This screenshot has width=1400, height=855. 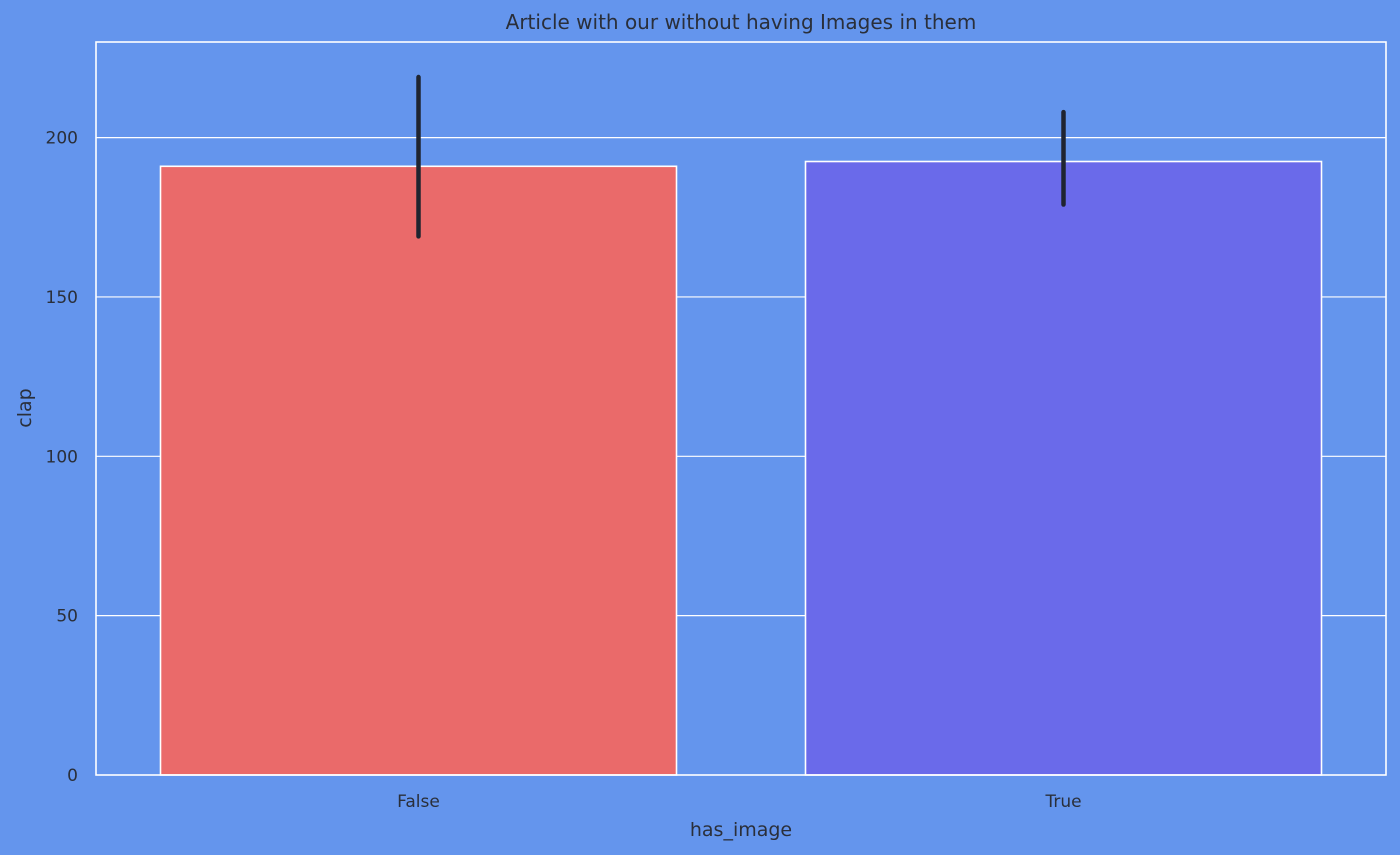 What do you see at coordinates (741, 156) in the screenshot?
I see `error-bar-layer` at bounding box center [741, 156].